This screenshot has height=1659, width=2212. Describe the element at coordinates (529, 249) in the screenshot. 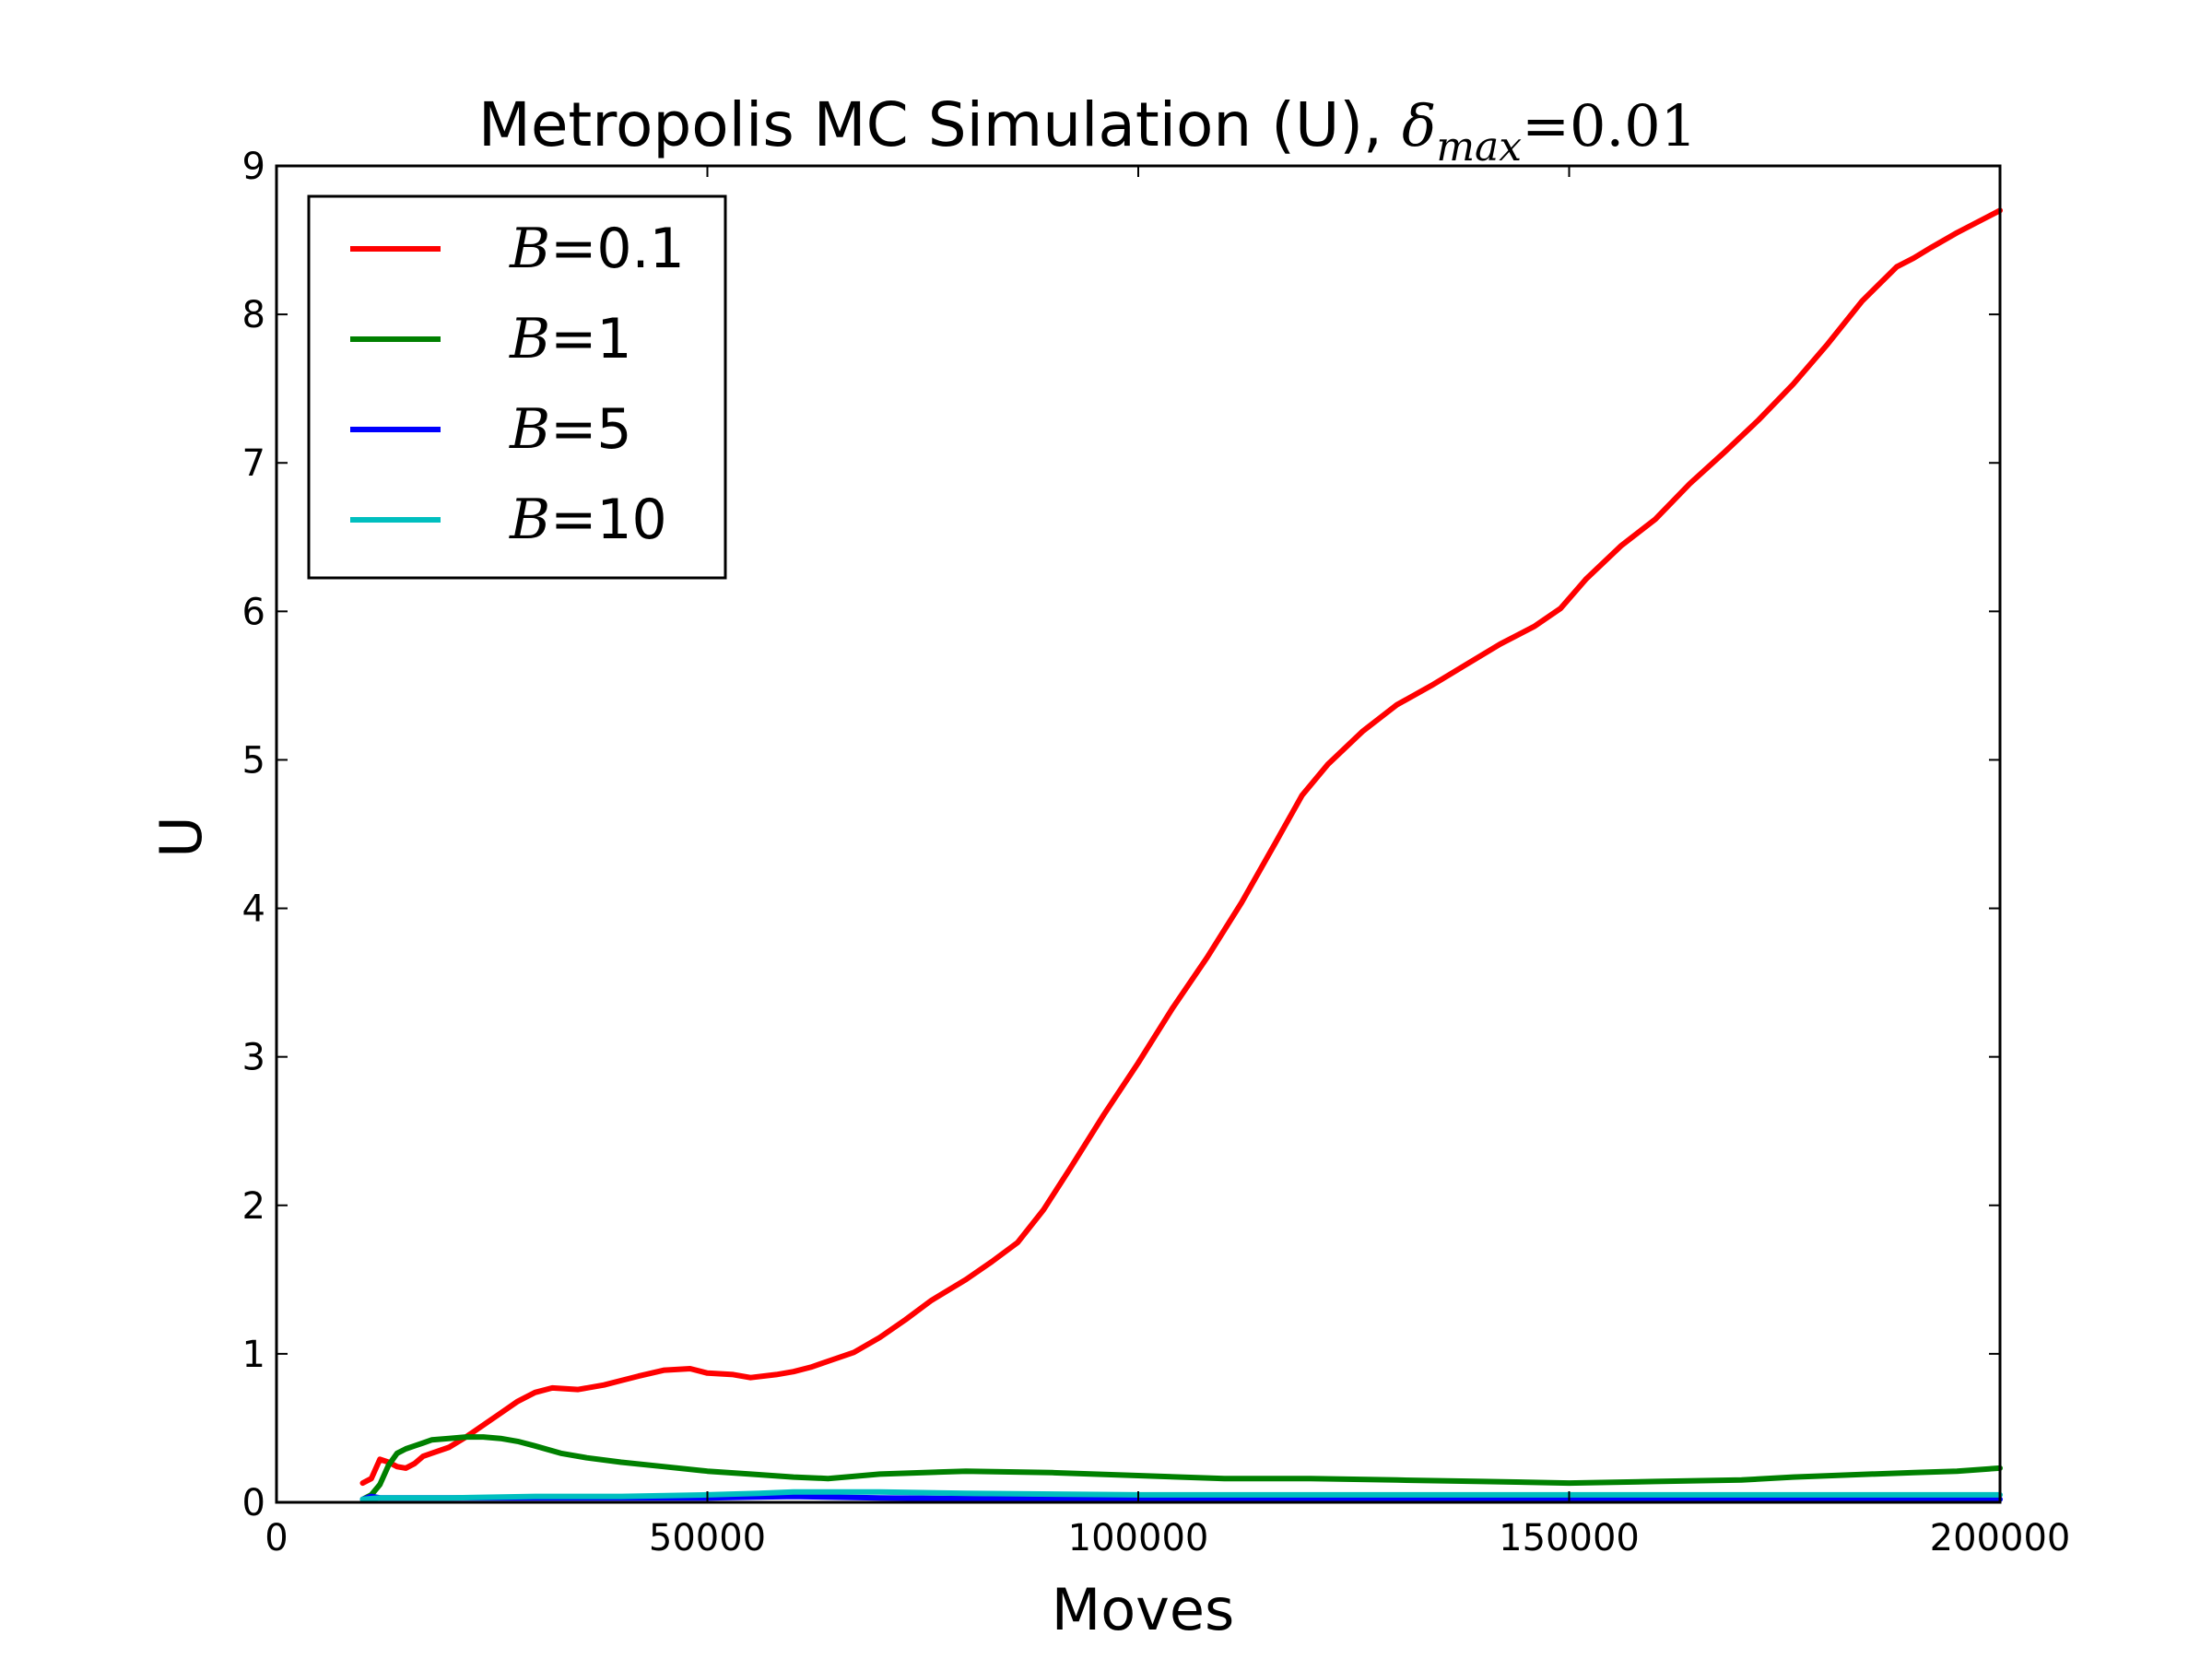

I see `legend-var-0: B` at that location.